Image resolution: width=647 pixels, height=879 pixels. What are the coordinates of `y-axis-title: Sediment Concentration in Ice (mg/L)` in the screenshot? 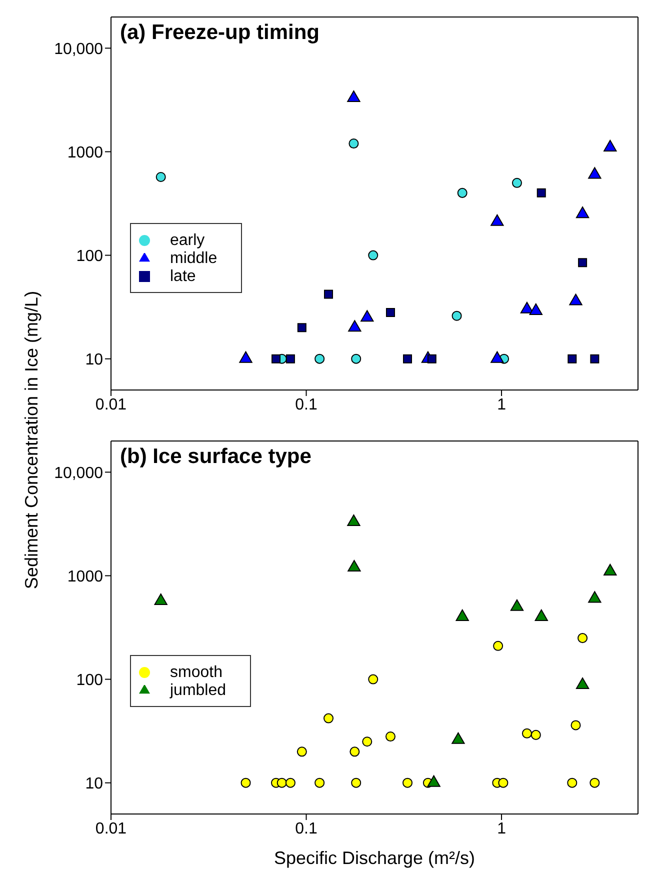 It's located at (32, 440).